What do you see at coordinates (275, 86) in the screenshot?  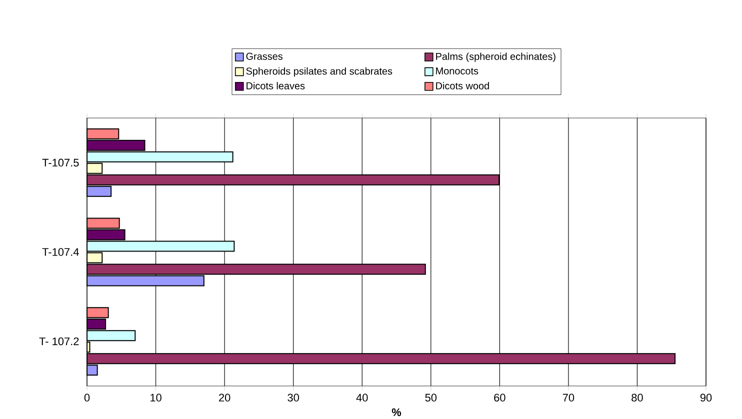 I see `legend-label: Dicots leaves` at bounding box center [275, 86].